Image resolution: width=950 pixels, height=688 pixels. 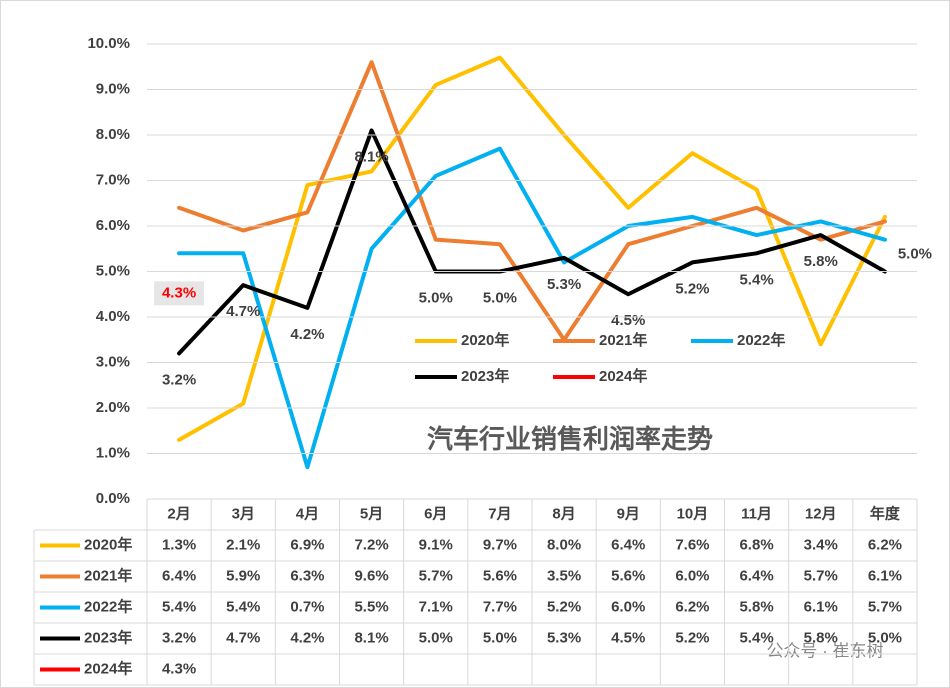 I want to click on x-tick-label: 5月, so click(x=371, y=513).